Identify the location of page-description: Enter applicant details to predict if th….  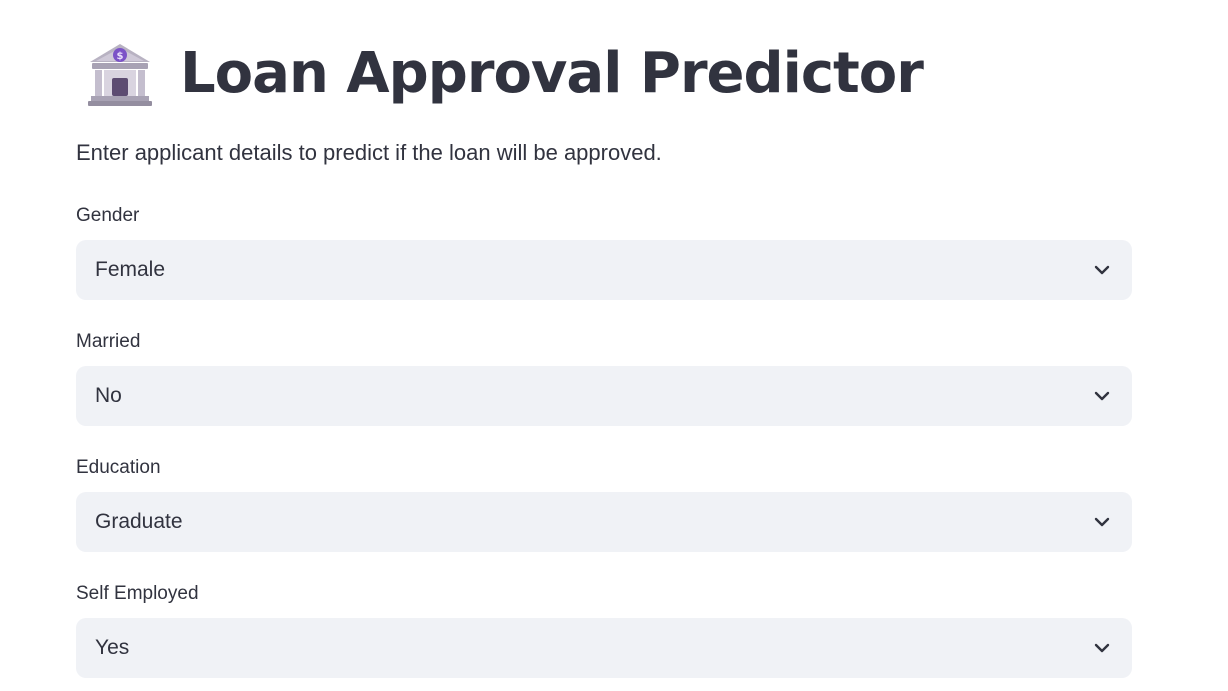
(369, 152).